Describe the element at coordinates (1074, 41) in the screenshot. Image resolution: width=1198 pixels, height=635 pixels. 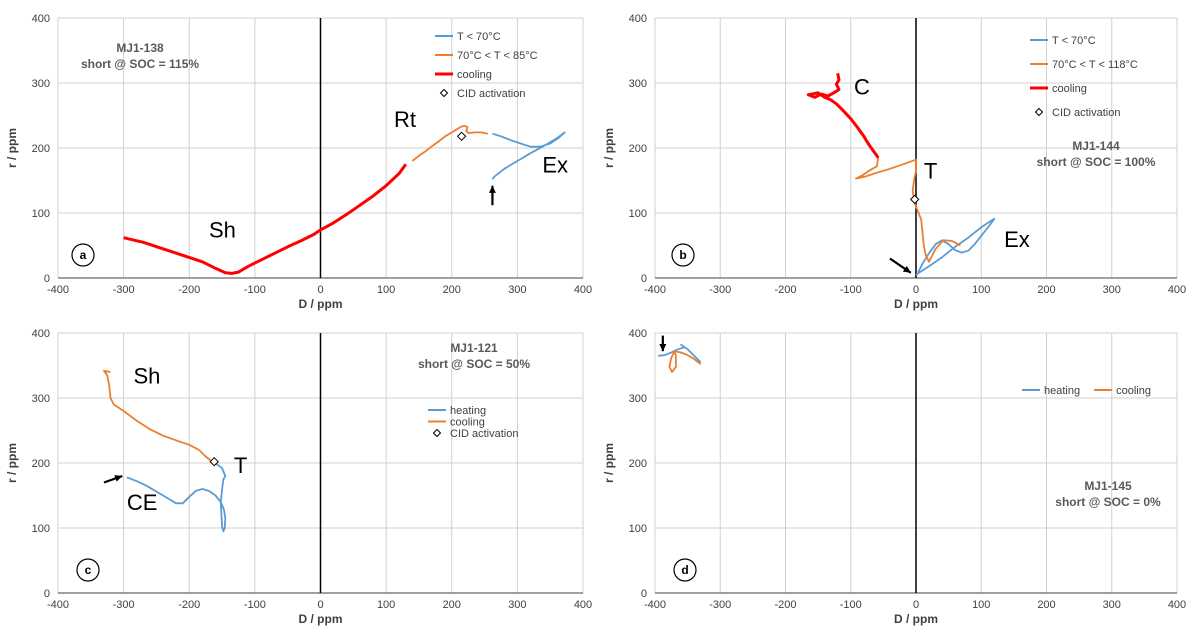
I see `legend-label: T < 70°C` at that location.